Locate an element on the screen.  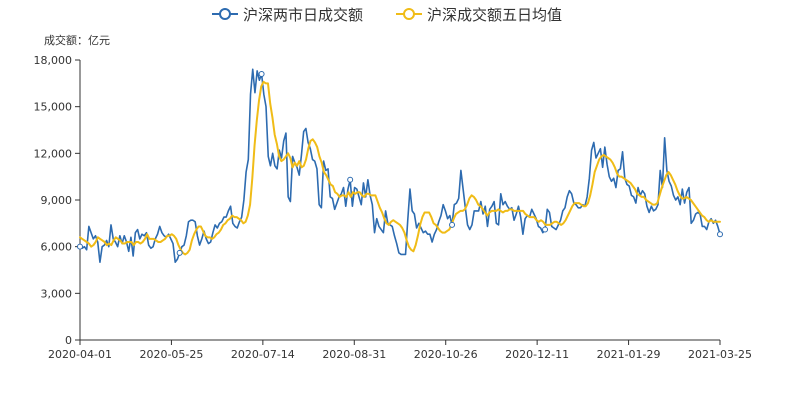
y-unit-label-suffix: ：亿元 is located at coordinates (93, 40).